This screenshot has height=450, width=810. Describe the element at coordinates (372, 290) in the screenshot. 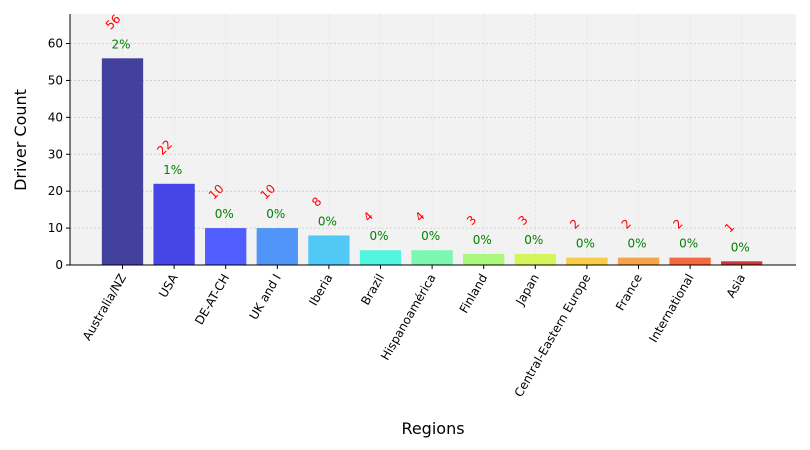

I see `x-tick-label: Brazil` at that location.